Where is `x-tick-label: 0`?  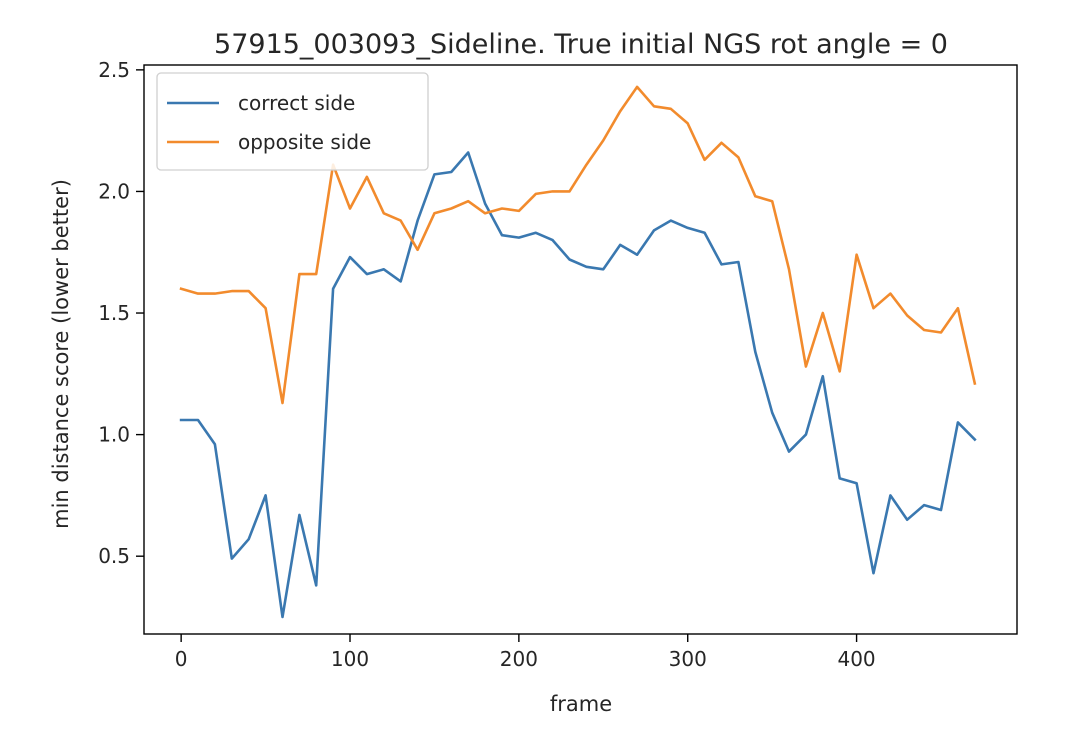
x-tick-label: 0 is located at coordinates (181, 659).